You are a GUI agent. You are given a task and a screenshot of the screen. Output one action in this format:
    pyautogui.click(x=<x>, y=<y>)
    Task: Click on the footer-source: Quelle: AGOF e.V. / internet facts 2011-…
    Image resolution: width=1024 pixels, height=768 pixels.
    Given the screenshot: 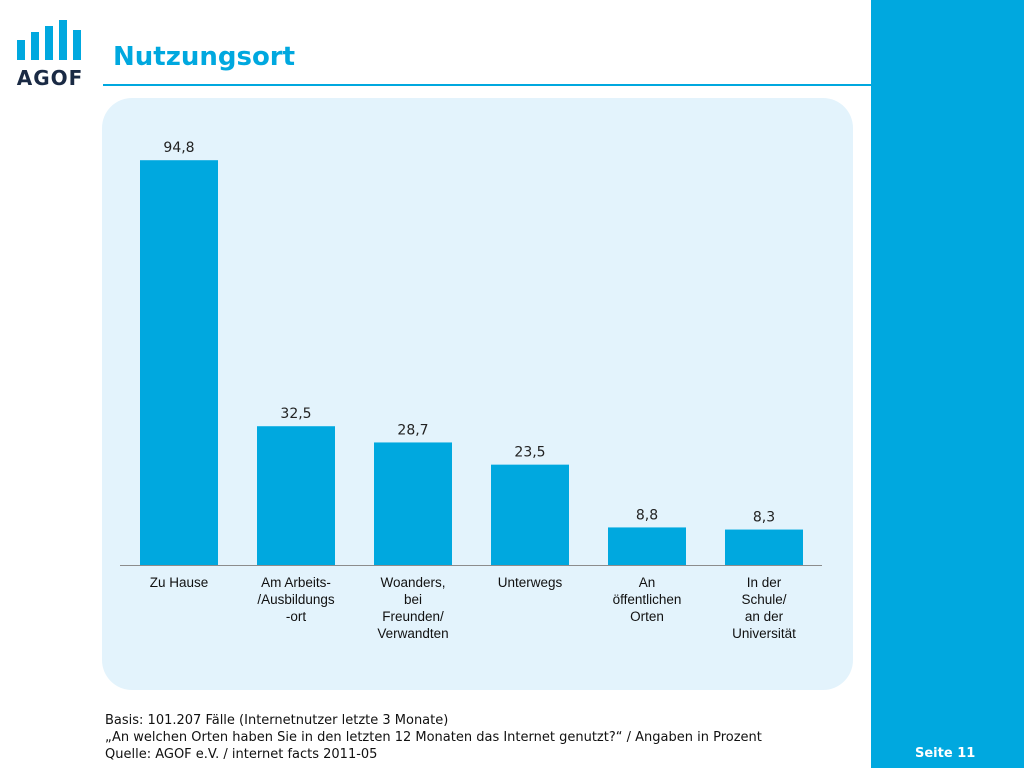 What is the action you would take?
    pyautogui.click(x=241, y=754)
    